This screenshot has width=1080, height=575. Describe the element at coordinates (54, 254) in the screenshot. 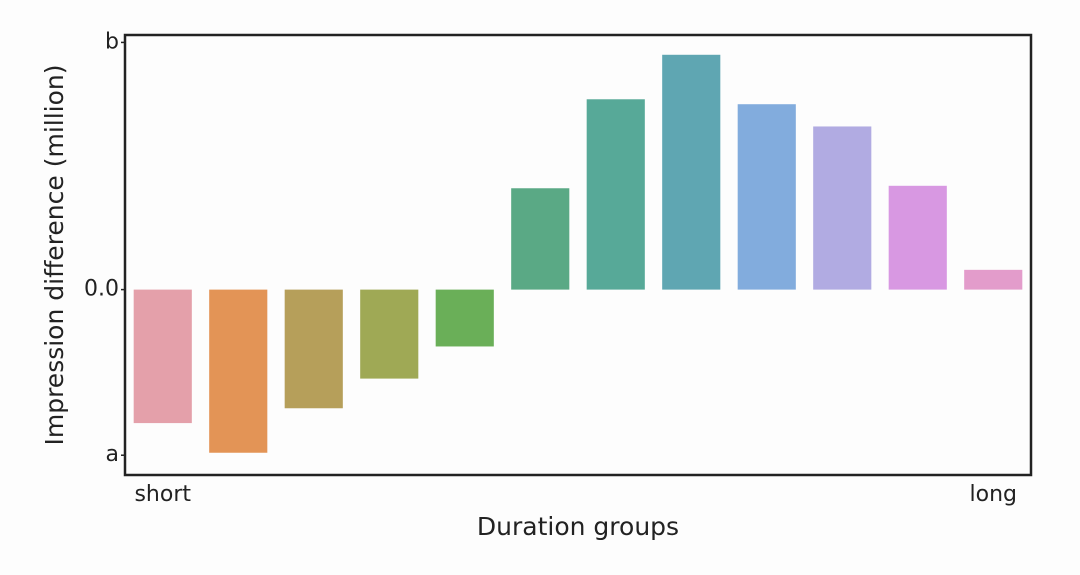

I see `y-axis-label: Impression difference (million)` at that location.